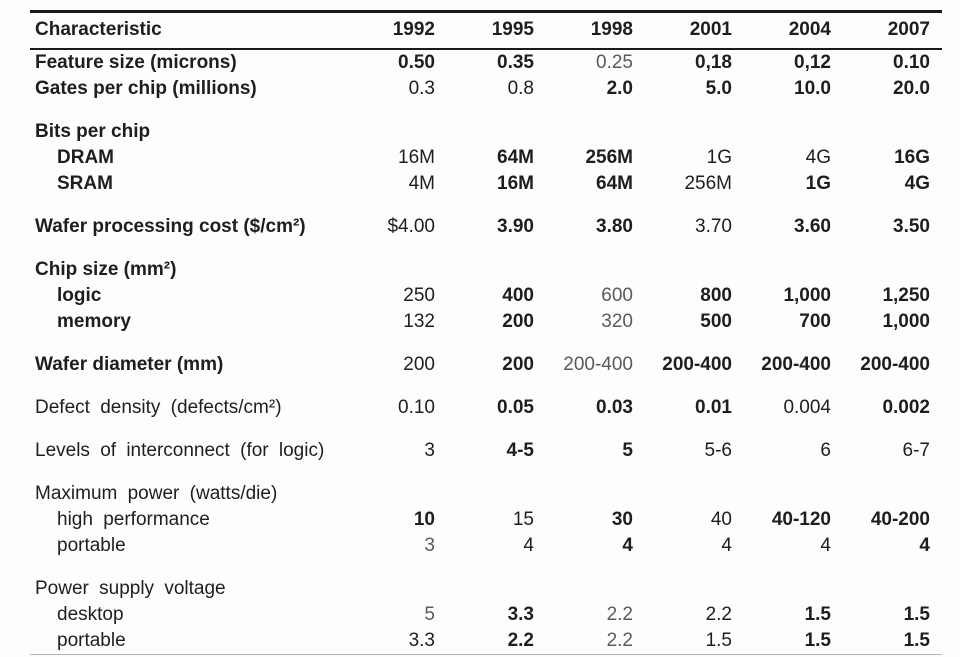  What do you see at coordinates (697, 364) in the screenshot?
I see `cell-2001: 200-400` at bounding box center [697, 364].